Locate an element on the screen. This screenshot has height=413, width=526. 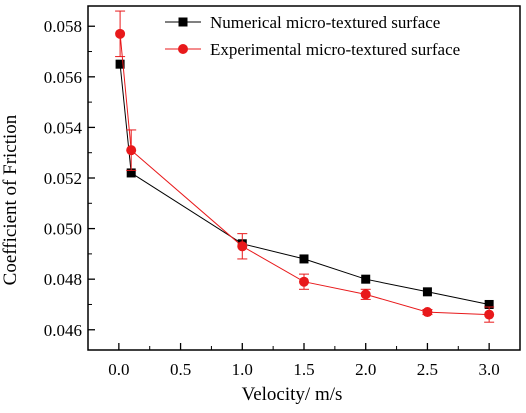
x-tick-label: 0.0 is located at coordinates (118, 369).